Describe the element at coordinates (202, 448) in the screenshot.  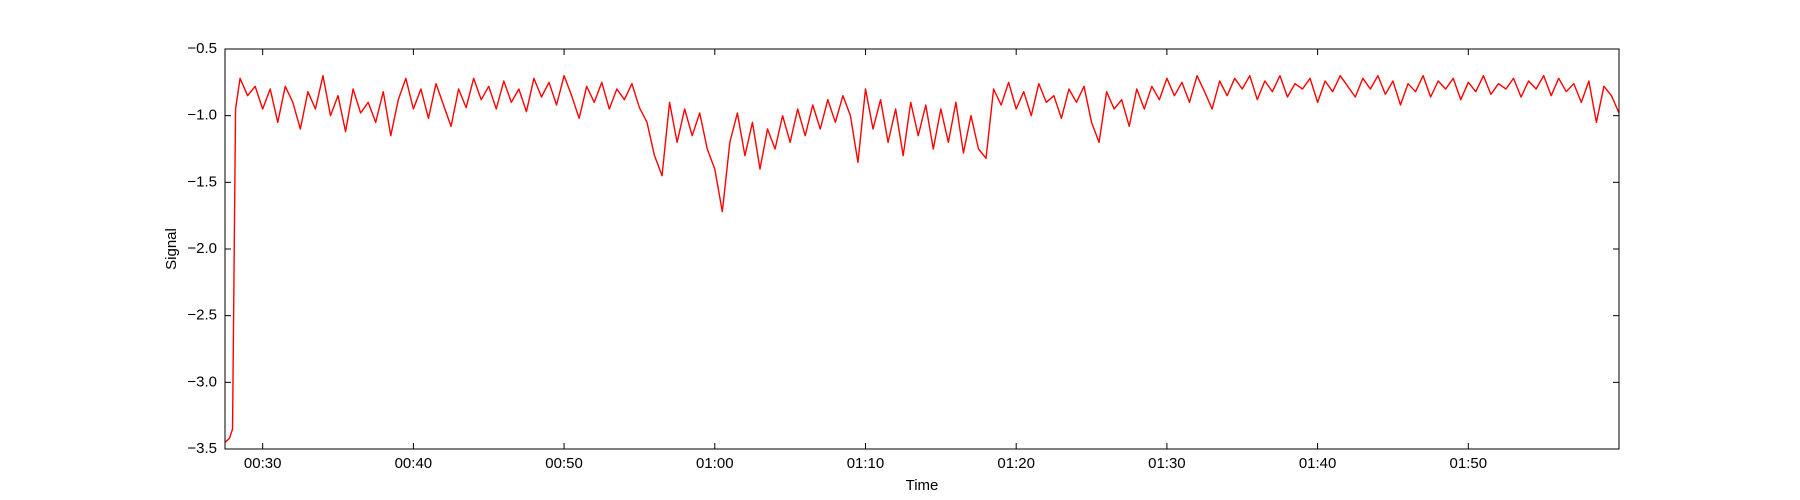
I see `y-tick-label: −3.5` at that location.